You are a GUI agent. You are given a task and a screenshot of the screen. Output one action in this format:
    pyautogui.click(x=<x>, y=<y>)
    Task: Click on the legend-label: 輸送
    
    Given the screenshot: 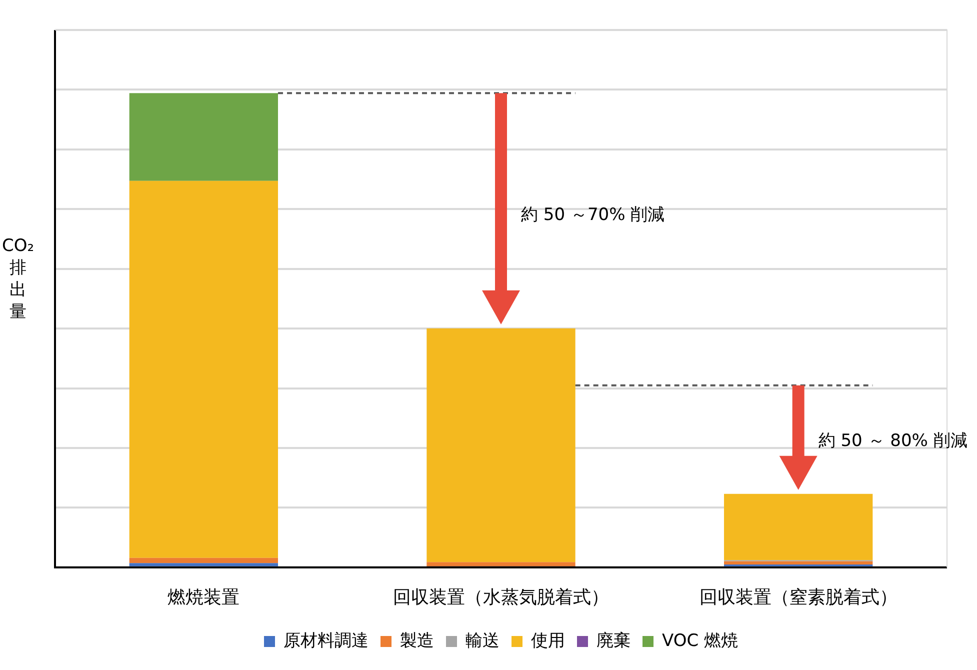 What is the action you would take?
    pyautogui.click(x=483, y=640)
    